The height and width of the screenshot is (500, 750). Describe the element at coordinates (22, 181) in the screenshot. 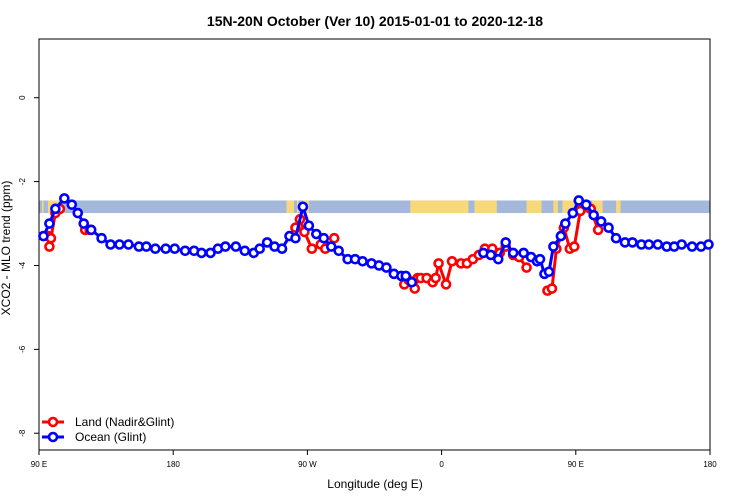

I see `y-tick-label-1: -2` at that location.